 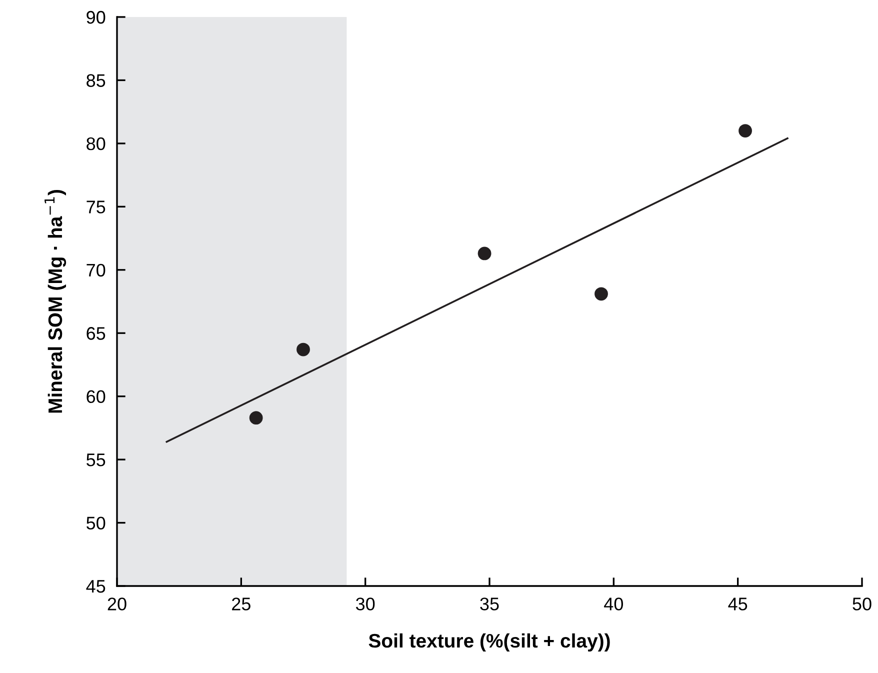 I want to click on x-tick-label: 50, so click(x=862, y=604).